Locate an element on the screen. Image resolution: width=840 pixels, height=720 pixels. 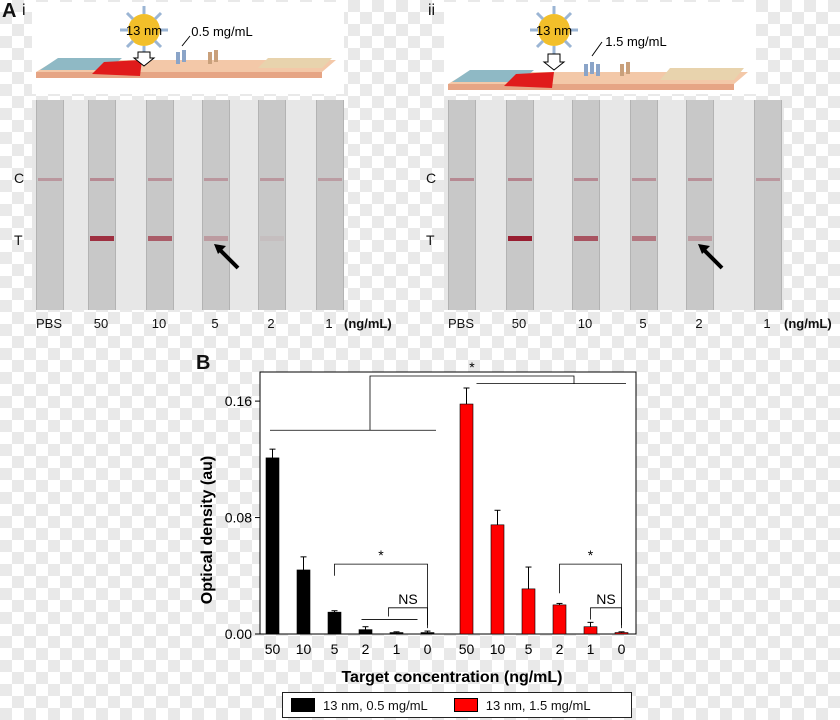
concentration-label-i: 0.5 mg/mL is located at coordinates (221, 31).